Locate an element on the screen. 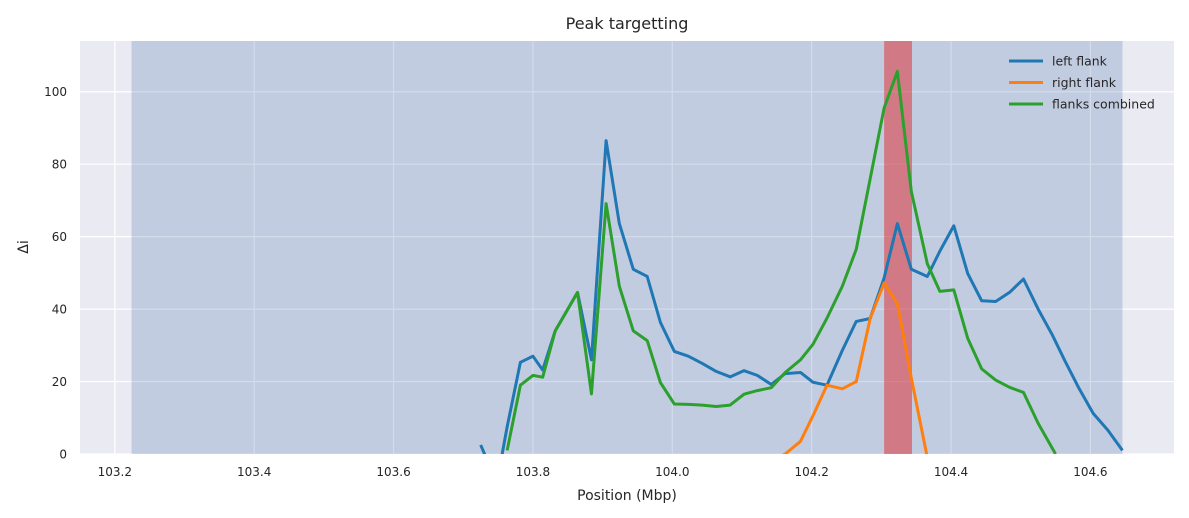 Image resolution: width=1189 pixels, height=518 pixels. x-tick-label-3: 103.8 is located at coordinates (533, 472).